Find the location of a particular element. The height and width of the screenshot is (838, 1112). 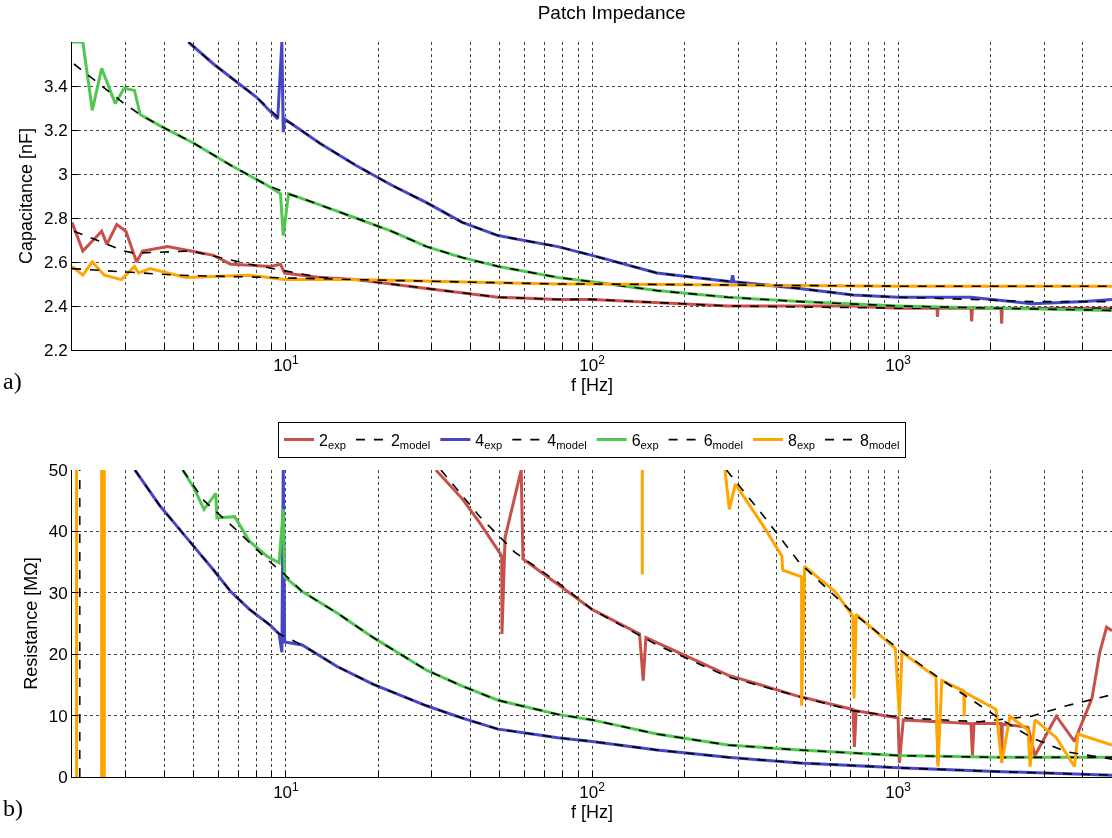

y-tick-label: 2.4 is located at coordinates (55, 306).